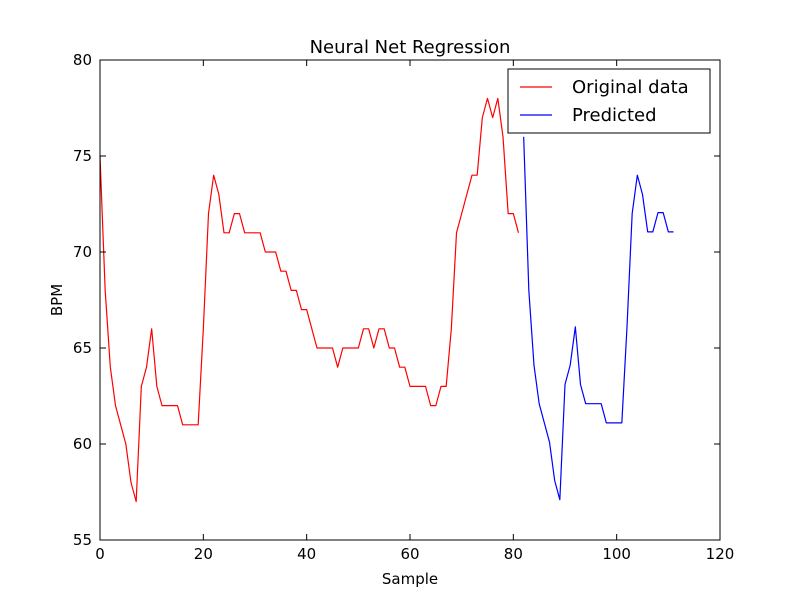 This screenshot has width=800, height=600. What do you see at coordinates (630, 87) in the screenshot?
I see `legend-label-original-data: Original data` at bounding box center [630, 87].